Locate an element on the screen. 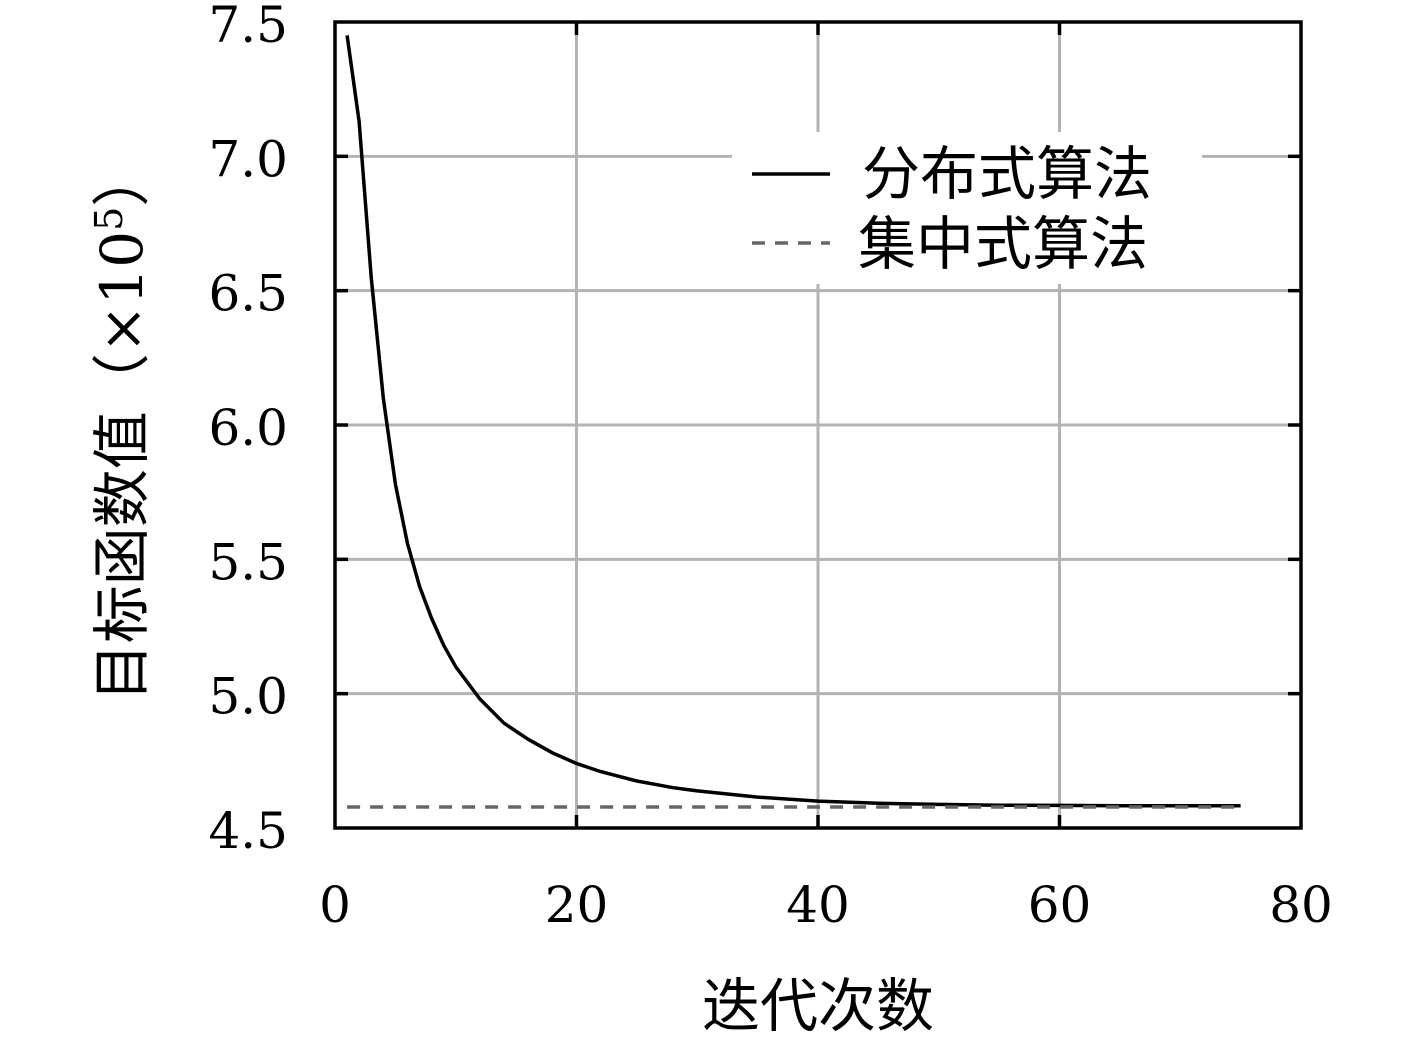 Image resolution: width=1417 pixels, height=1042 pixels. y-axis-title-exponent: 5 is located at coordinates (109, 219).